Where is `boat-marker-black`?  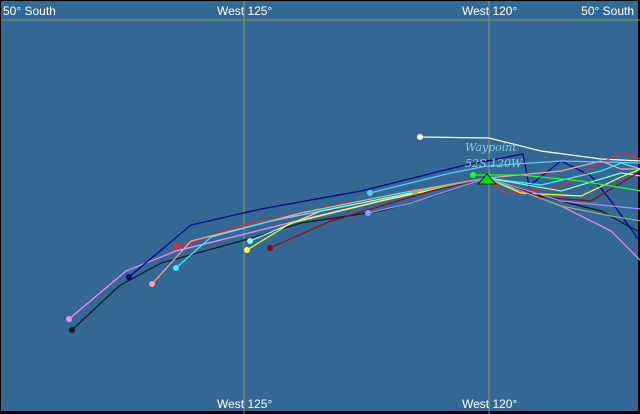 boat-marker-black is located at coordinates (72, 330).